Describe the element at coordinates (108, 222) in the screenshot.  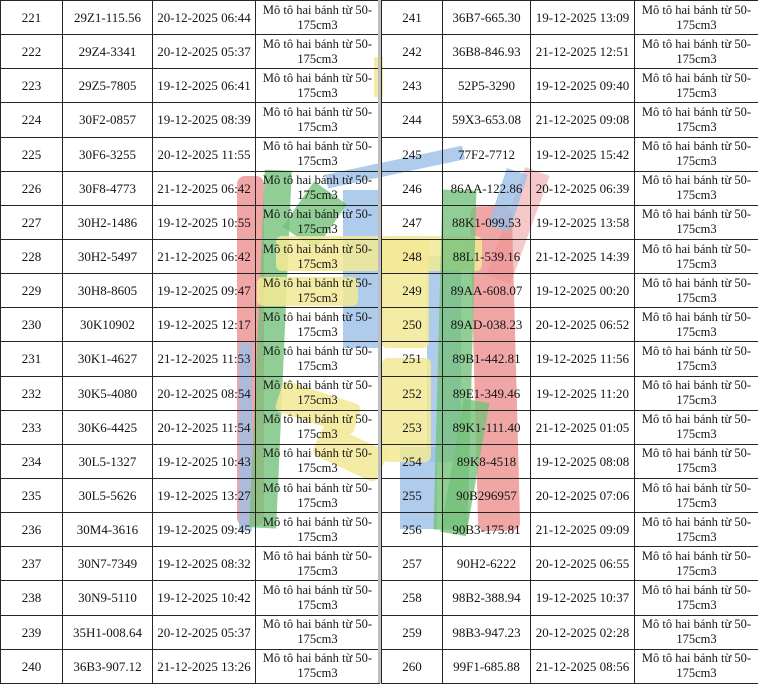
I see `plate-number: 30H2-1486` at that location.